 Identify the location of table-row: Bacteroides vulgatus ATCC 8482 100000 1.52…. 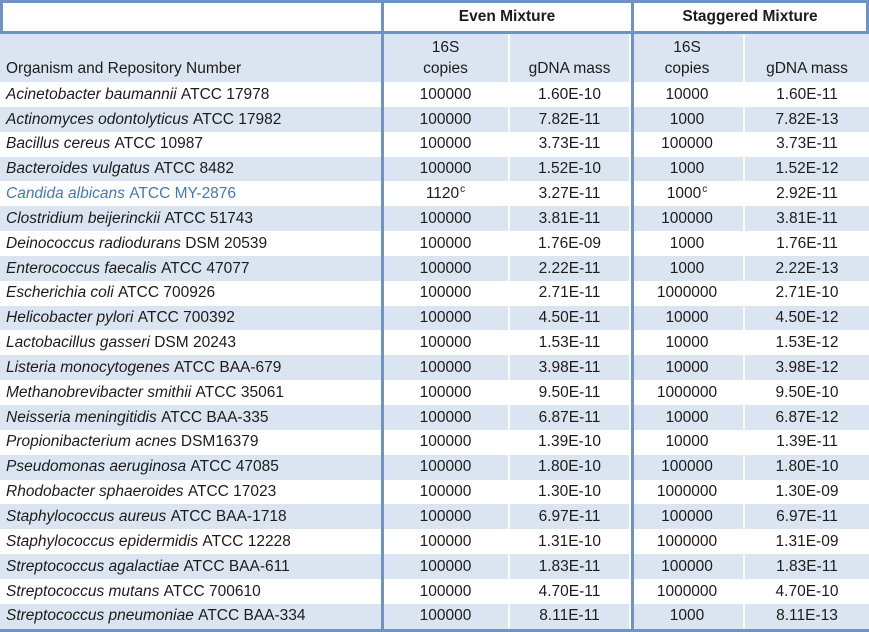
(434, 169).